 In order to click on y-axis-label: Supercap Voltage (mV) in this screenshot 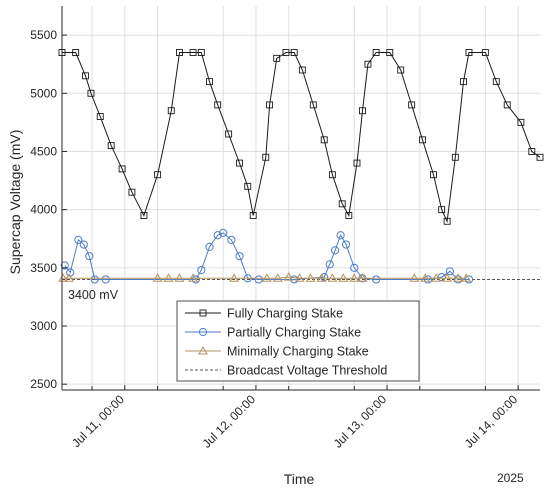, I will do `click(15, 202)`.